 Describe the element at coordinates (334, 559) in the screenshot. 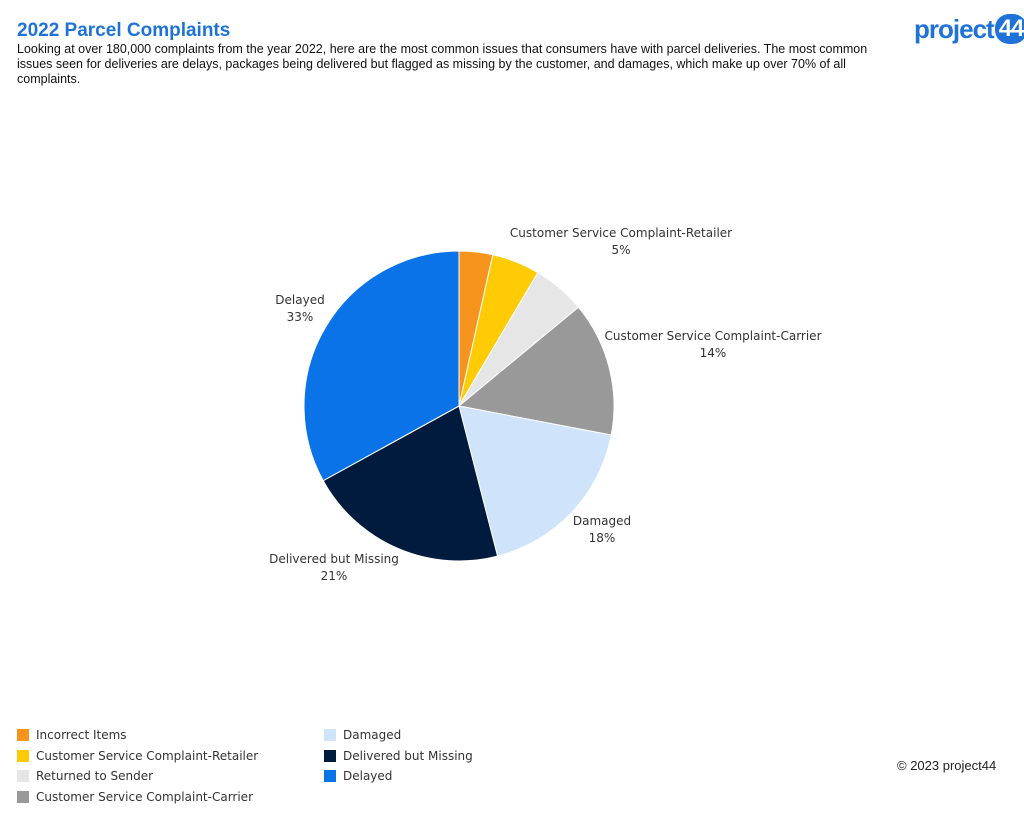

I see `slice-label-name: Delivered but Missing` at that location.